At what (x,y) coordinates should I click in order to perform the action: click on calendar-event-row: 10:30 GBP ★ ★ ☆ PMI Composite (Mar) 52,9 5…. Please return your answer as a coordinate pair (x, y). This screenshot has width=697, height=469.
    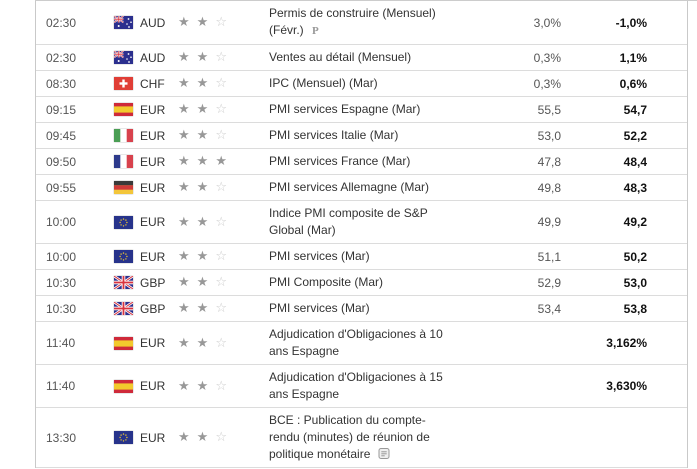
    Looking at the image, I should click on (361, 283).